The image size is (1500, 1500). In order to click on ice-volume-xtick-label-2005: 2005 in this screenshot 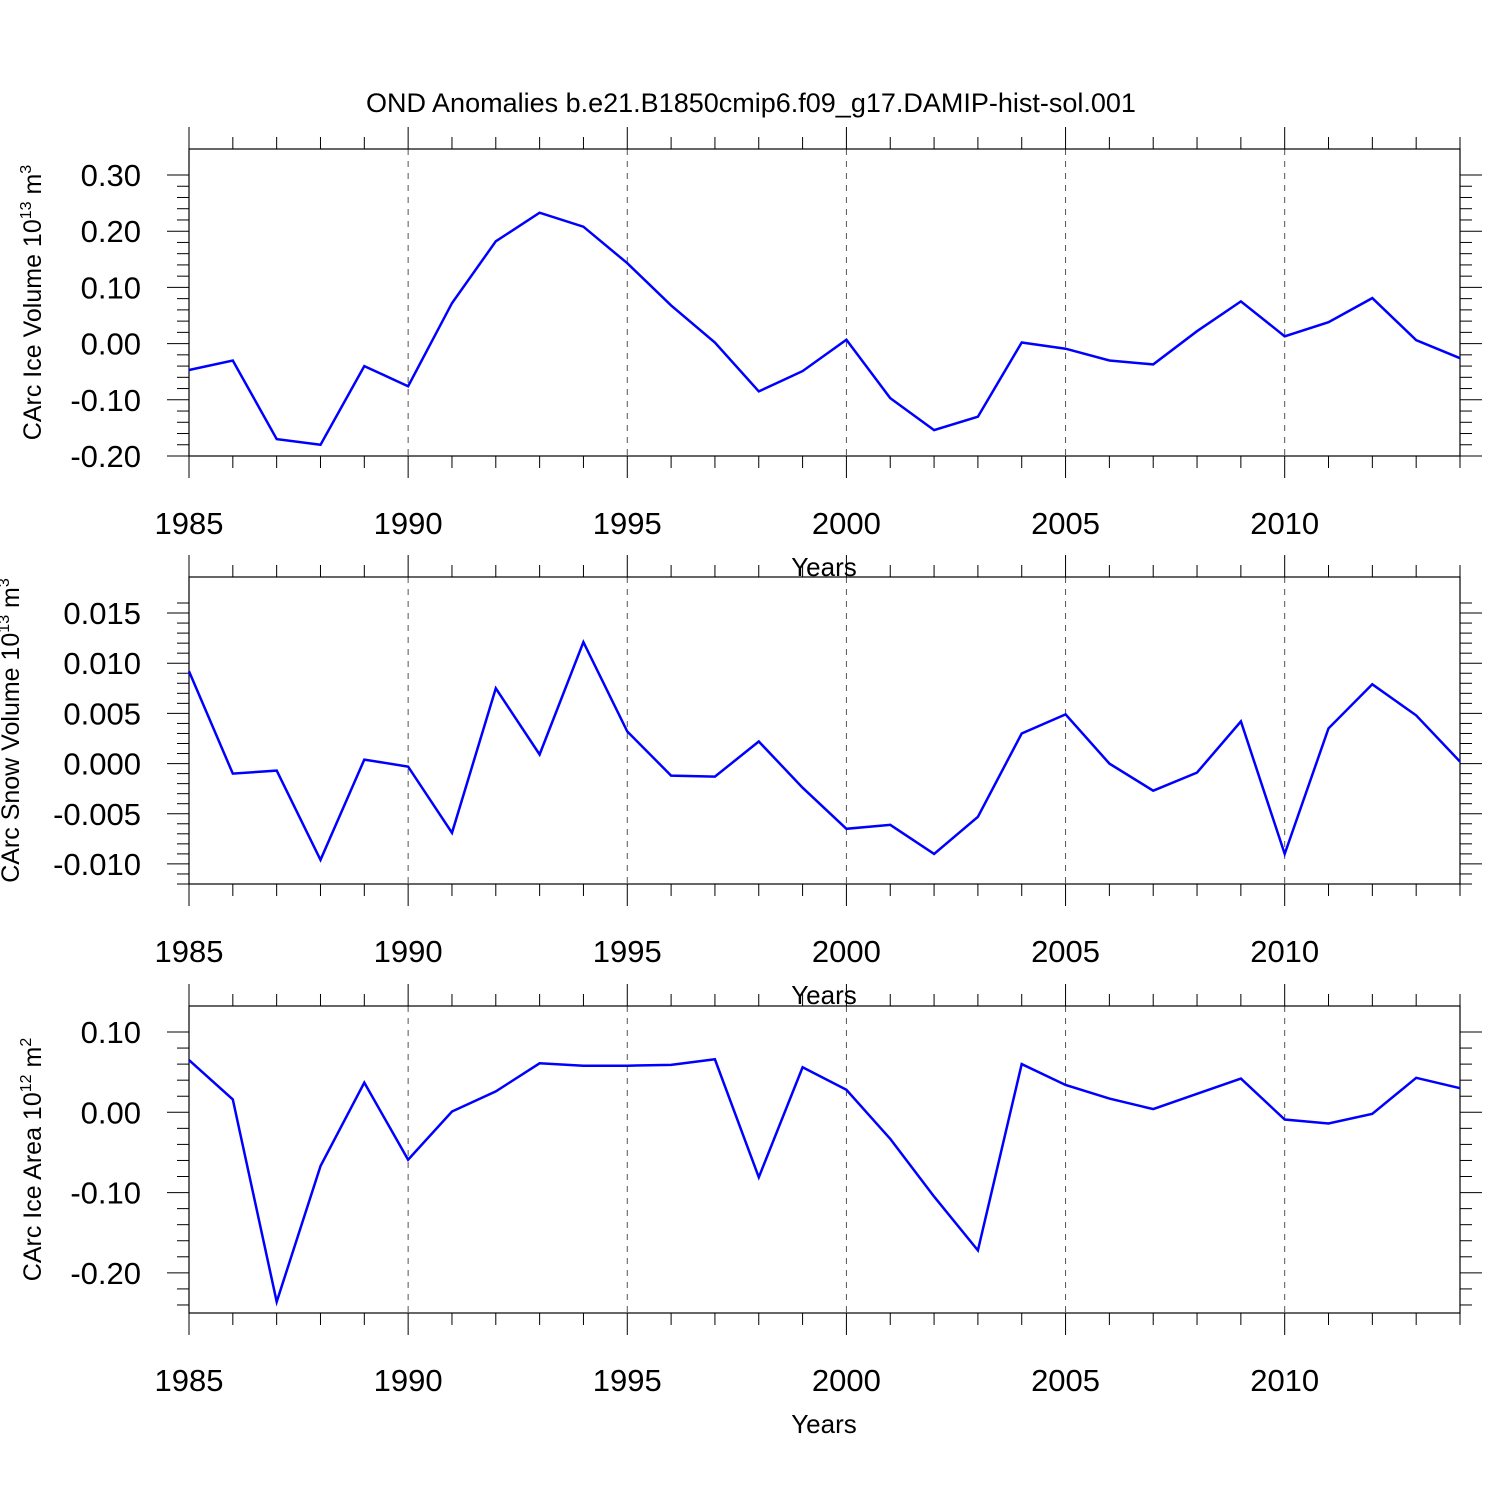, I will do `click(1065, 523)`.